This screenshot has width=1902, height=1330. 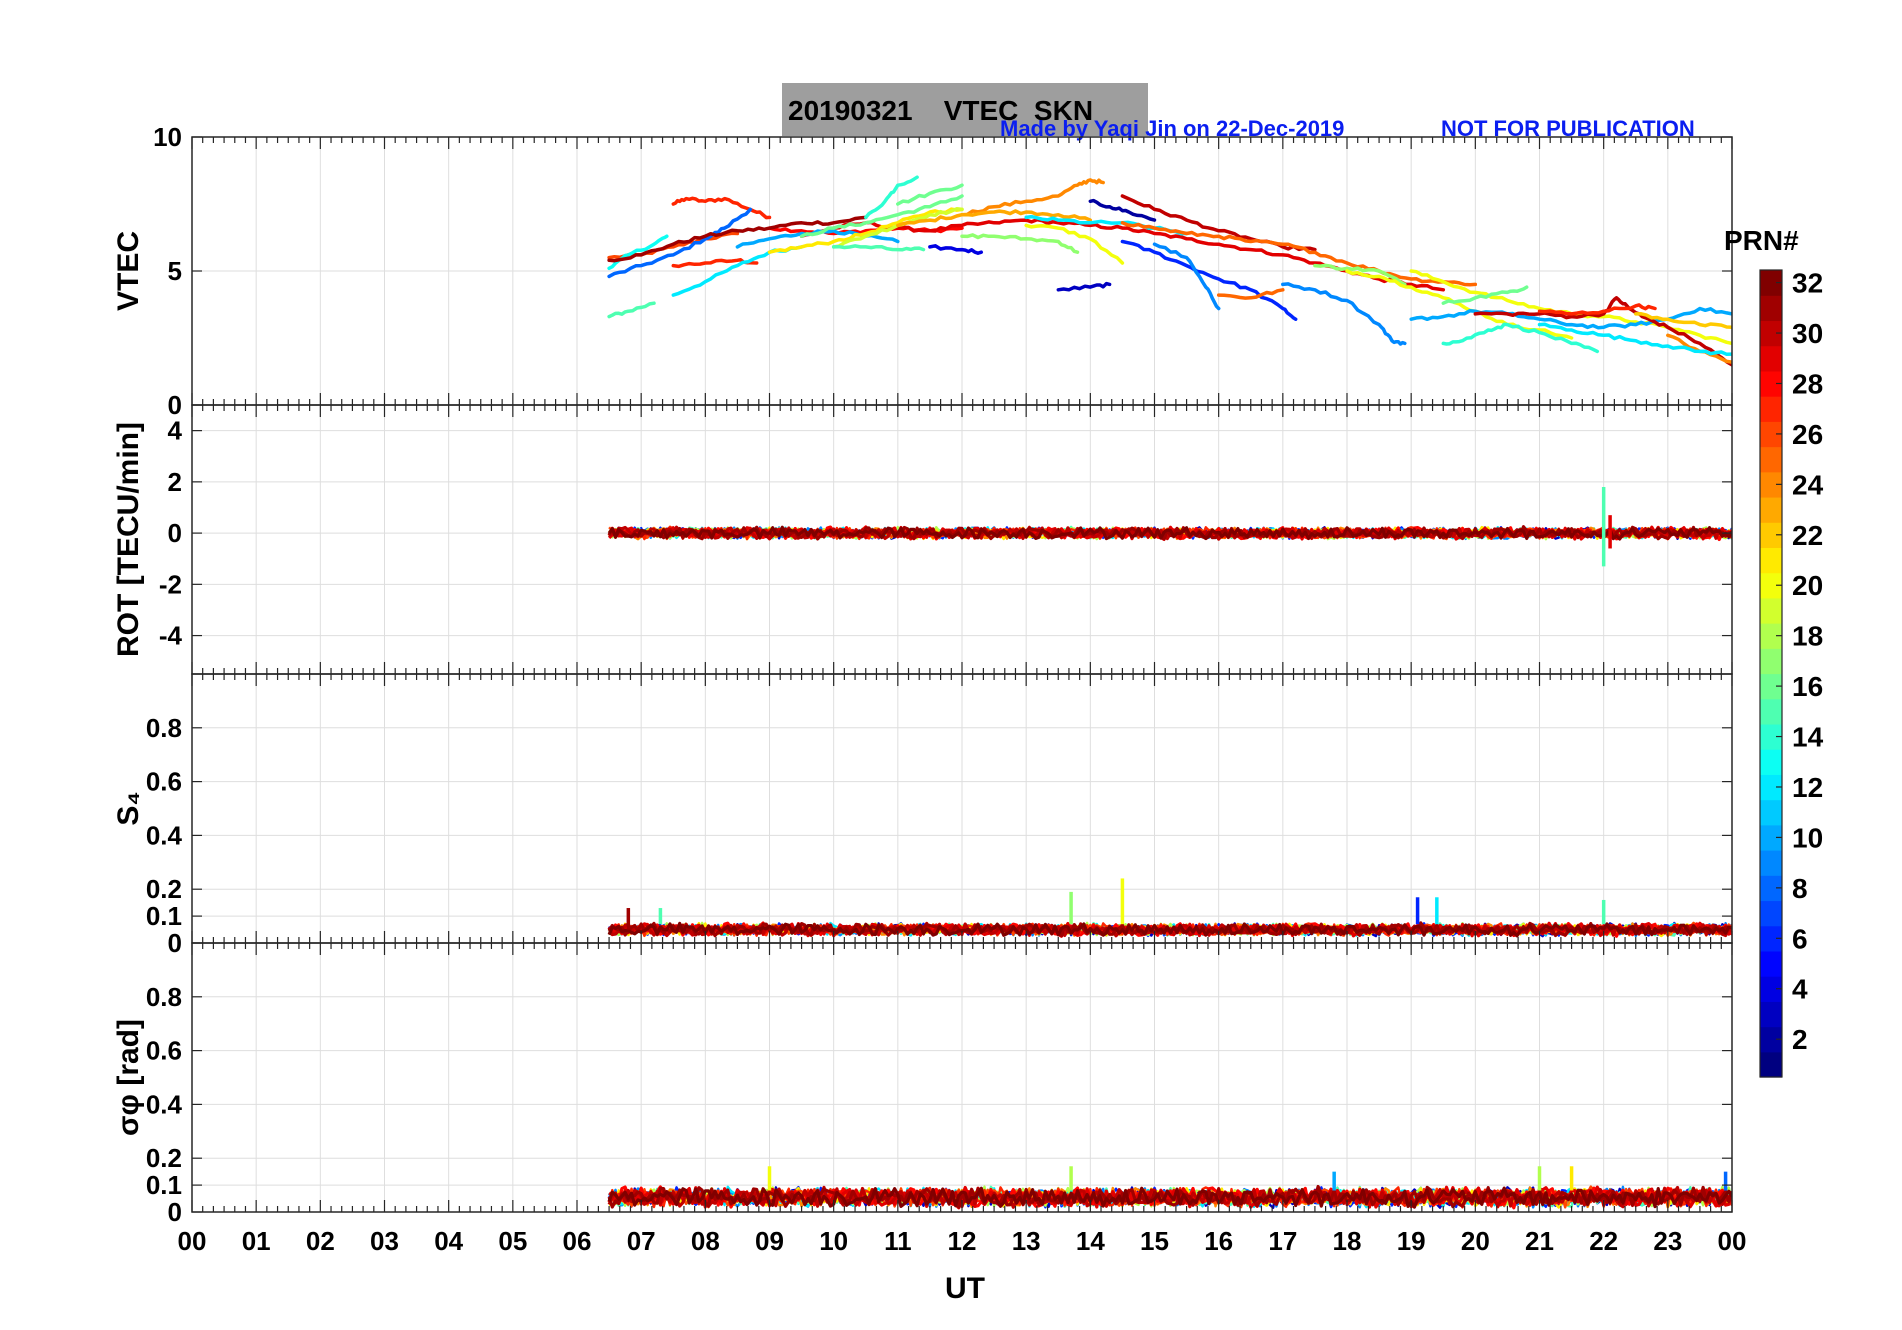 I want to click on y-tick-label: 0.4, so click(x=164, y=835).